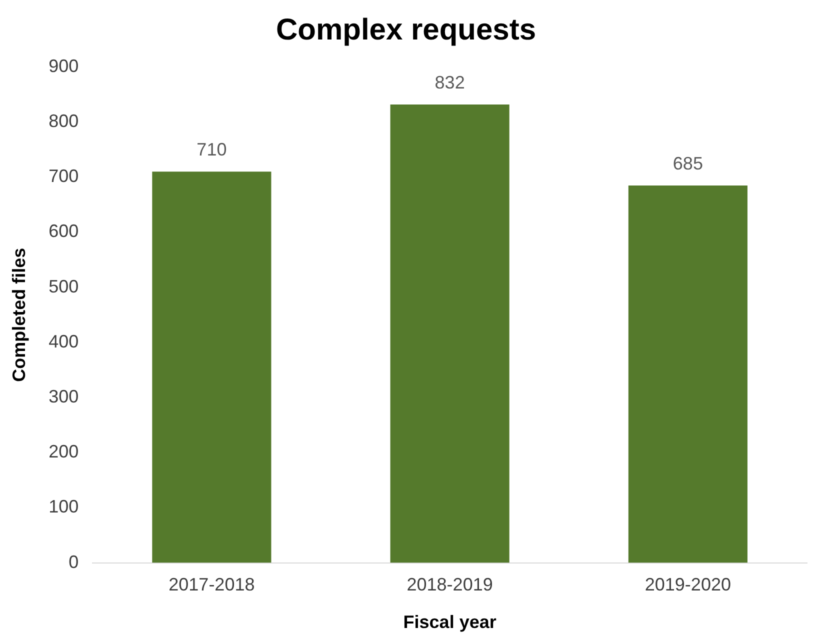 Image resolution: width=827 pixels, height=643 pixels. What do you see at coordinates (63, 286) in the screenshot?
I see `y-tick-label: 500` at bounding box center [63, 286].